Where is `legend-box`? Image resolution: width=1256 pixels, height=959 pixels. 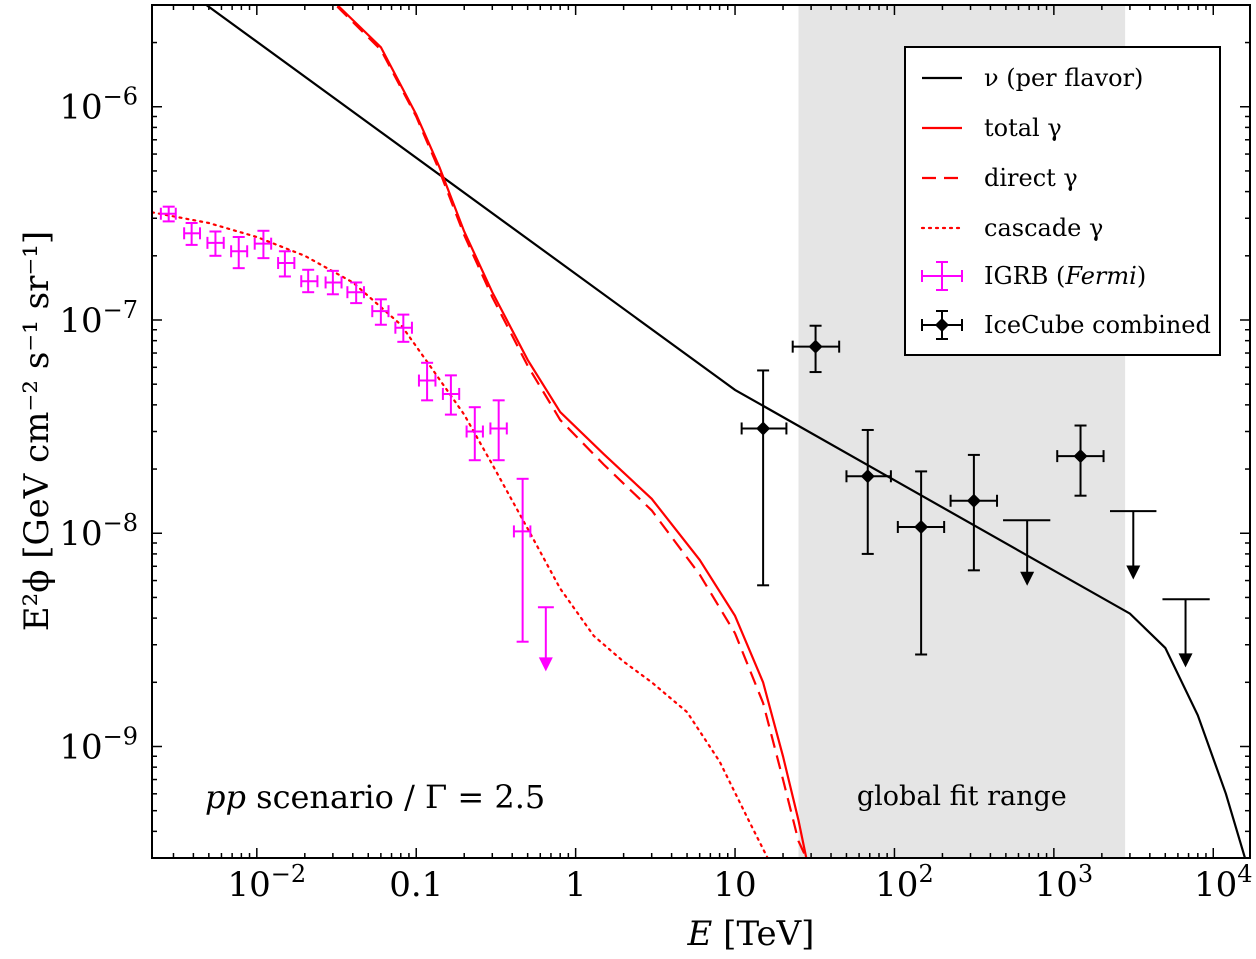 legend-box is located at coordinates (1062, 201).